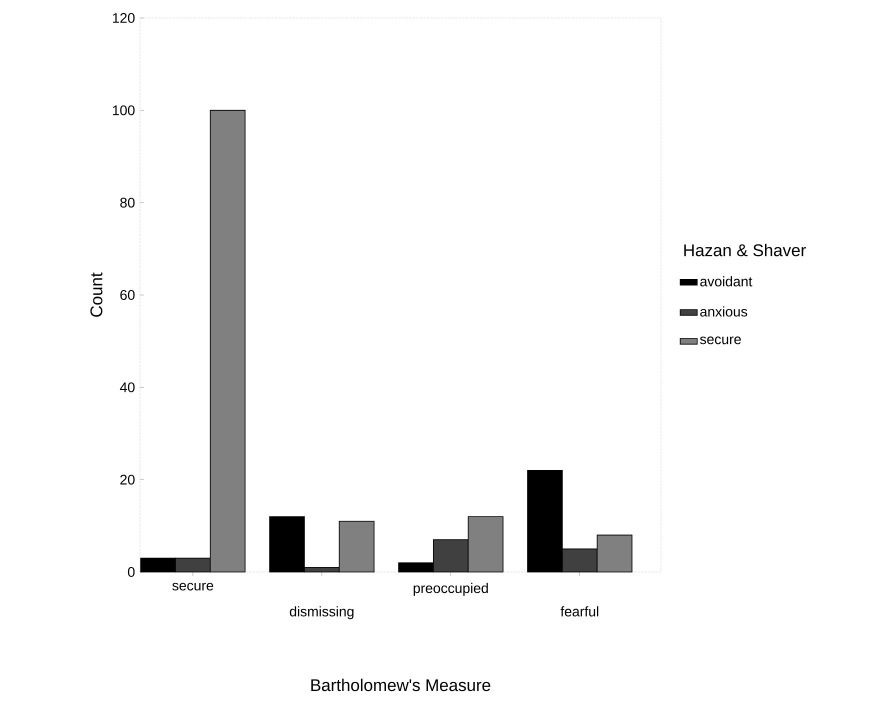 The width and height of the screenshot is (890, 716). What do you see at coordinates (127, 295) in the screenshot?
I see `y-tick-label: 60` at bounding box center [127, 295].